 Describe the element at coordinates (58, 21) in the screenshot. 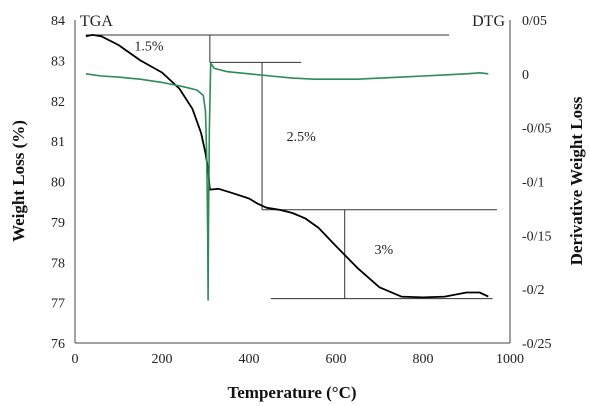

I see `left-tick-label: 84` at that location.